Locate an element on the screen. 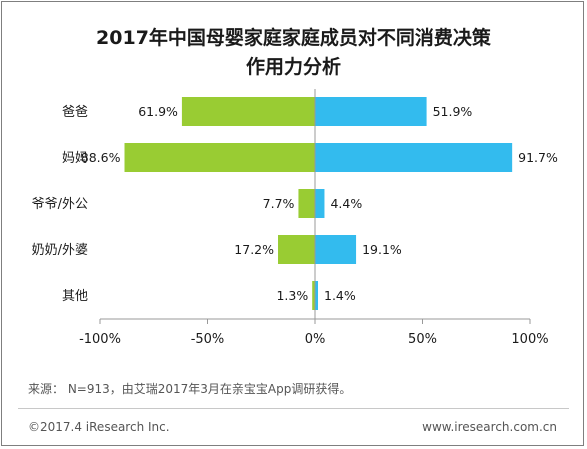  category-label: 其他 is located at coordinates (75, 296).